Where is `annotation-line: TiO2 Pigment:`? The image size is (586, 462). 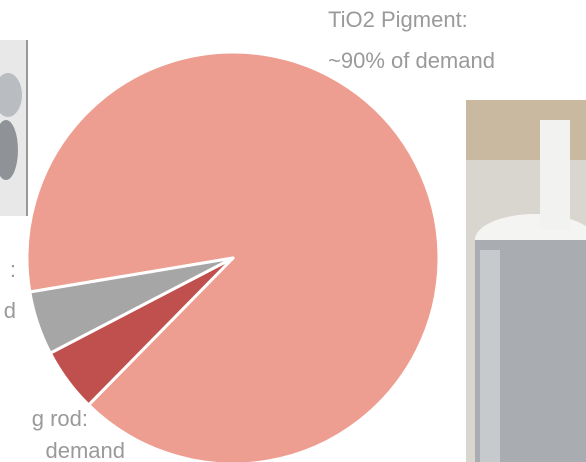 annotation-line: TiO2 Pigment: is located at coordinates (398, 19).